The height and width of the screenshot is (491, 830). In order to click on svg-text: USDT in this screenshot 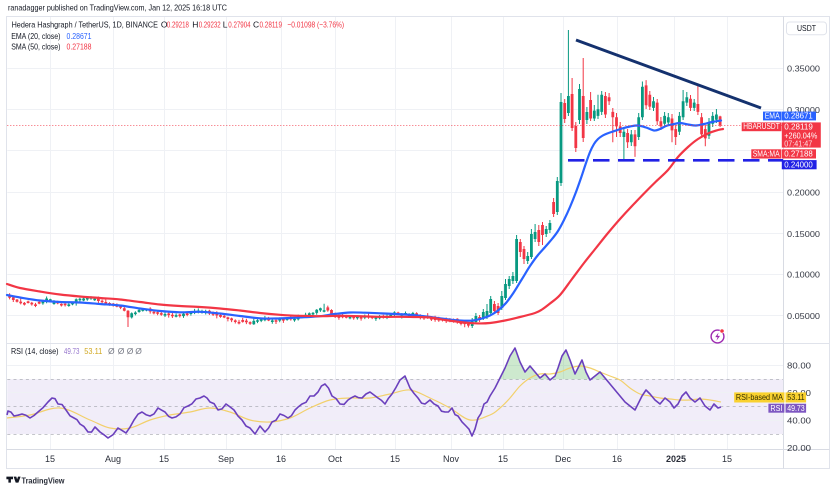, I will do `click(806, 28)`.